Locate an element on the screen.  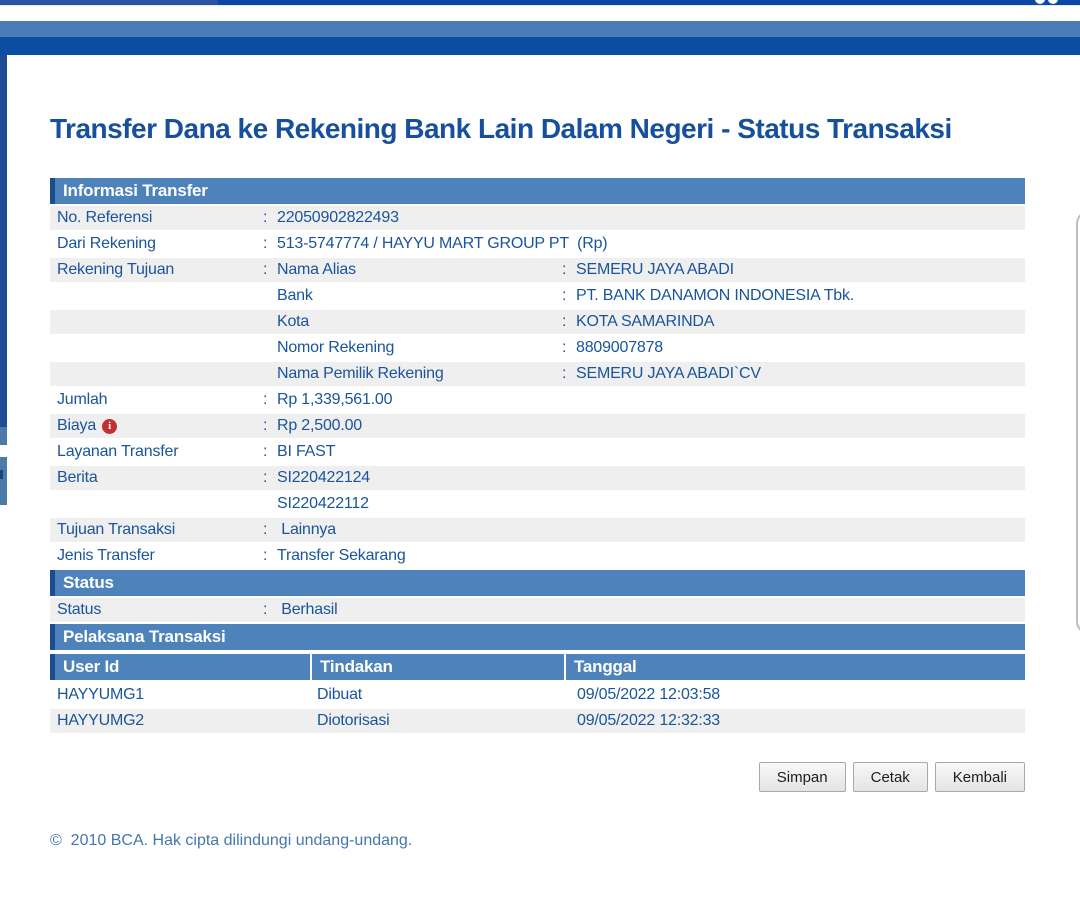
row-label: No. Referensi is located at coordinates (105, 217).